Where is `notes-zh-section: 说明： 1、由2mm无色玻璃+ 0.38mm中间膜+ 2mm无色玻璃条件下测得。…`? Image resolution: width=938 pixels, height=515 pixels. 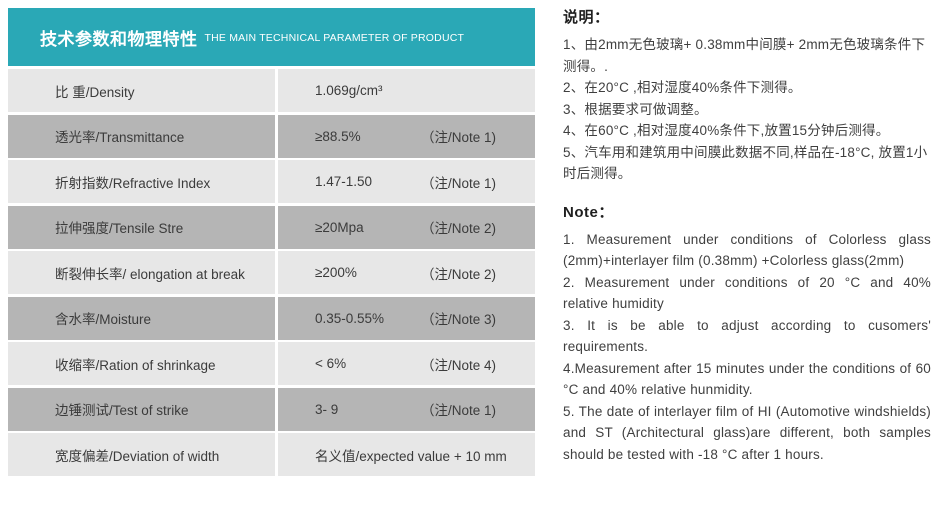
notes-zh-section: 说明： 1、由2mm无色玻璃+ 0.38mm中间膜+ 2mm无色玻璃条件下测得。… is located at coordinates (747, 95).